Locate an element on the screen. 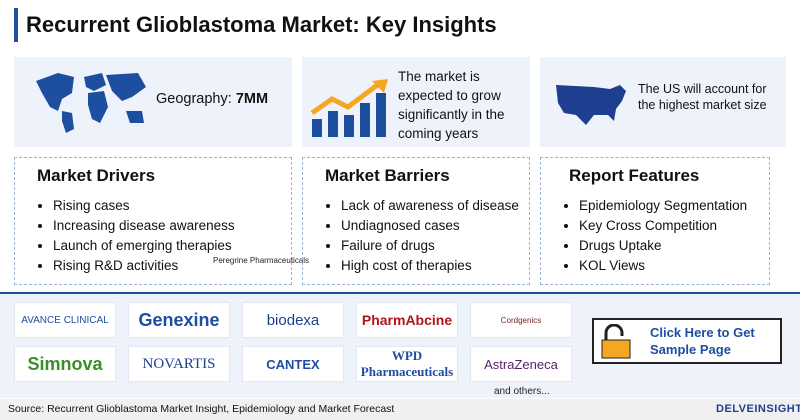 This screenshot has height=420, width=800. list-item: Failure of drugs is located at coordinates (430, 246).